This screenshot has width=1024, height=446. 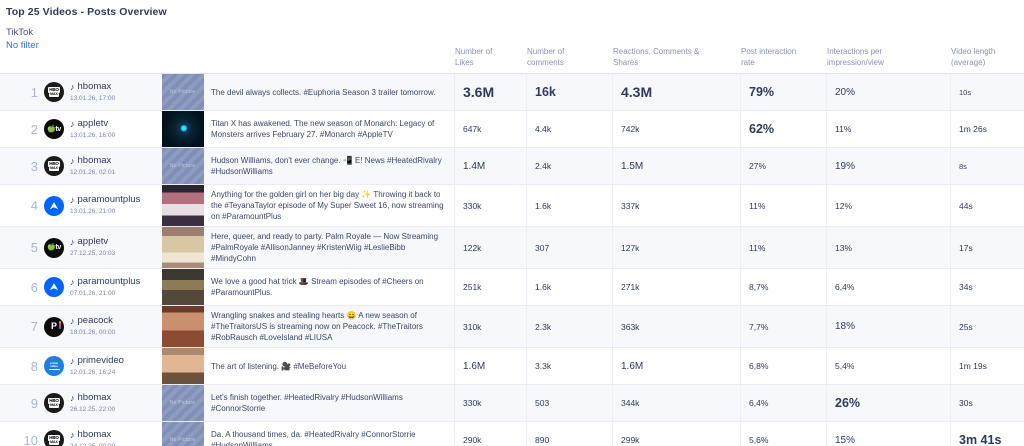 What do you see at coordinates (279, 366) in the screenshot?
I see `post-caption: The art of listening. 🎥 #MeBeforeYou` at bounding box center [279, 366].